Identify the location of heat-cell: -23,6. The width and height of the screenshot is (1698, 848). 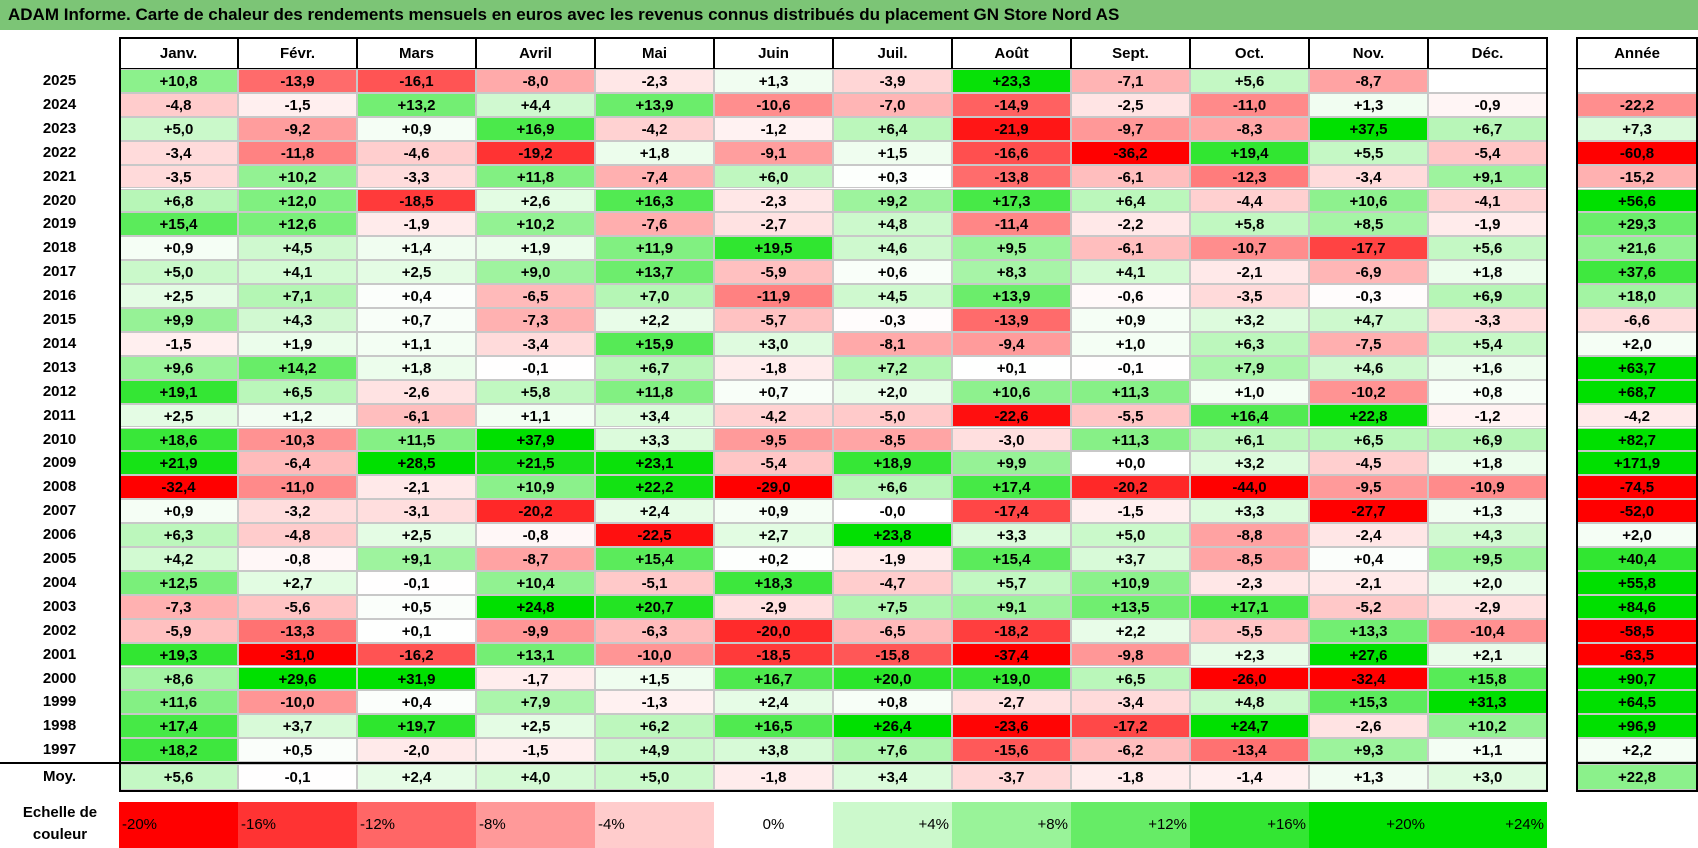
(1011, 726).